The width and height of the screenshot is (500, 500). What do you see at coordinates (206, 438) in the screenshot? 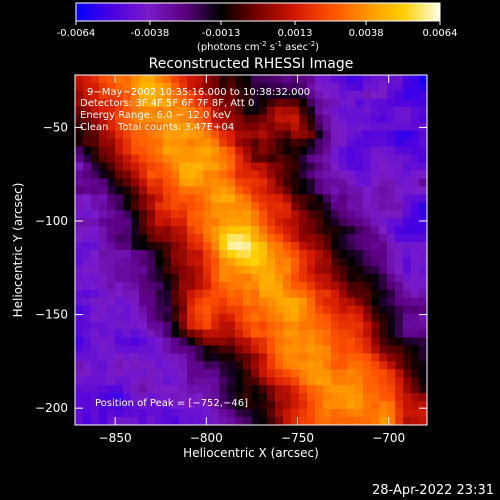
I see `x-tick-label: −800` at bounding box center [206, 438].